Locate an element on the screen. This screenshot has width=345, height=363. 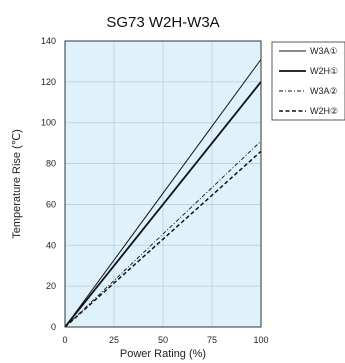
legend-label: W2H② is located at coordinates (324, 111).